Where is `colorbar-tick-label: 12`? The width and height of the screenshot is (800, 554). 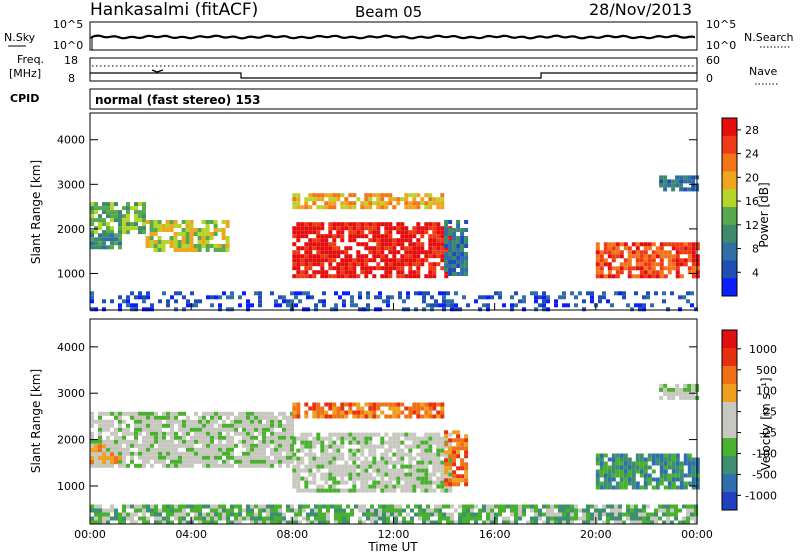
colorbar-tick-label: 12 is located at coordinates (752, 225).